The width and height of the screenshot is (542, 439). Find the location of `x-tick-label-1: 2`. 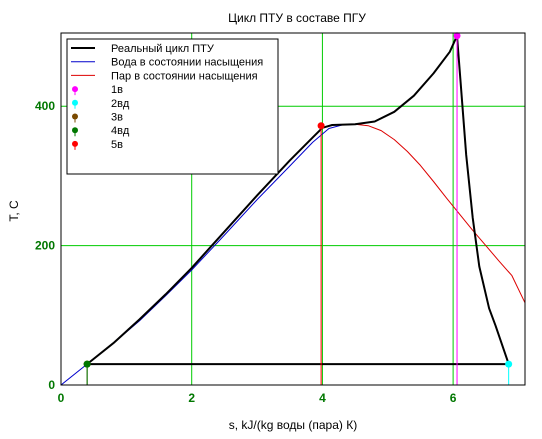

x-tick-label-1: 2 is located at coordinates (191, 398).